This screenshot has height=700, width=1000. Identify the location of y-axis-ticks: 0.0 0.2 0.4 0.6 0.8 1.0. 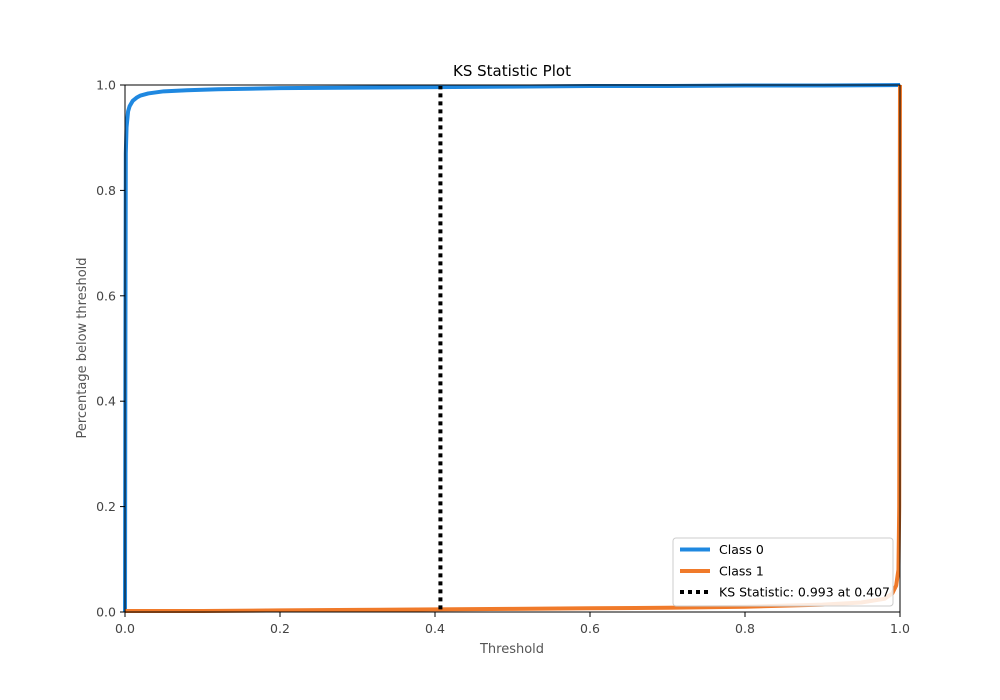
(110, 349).